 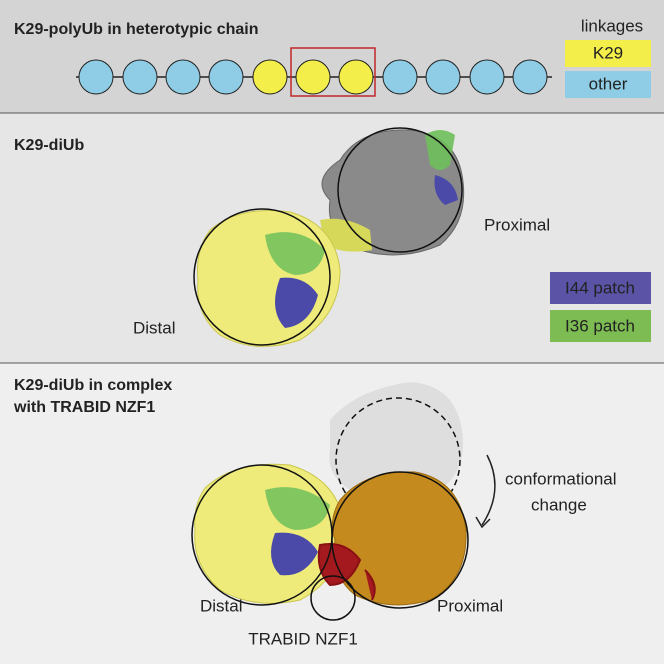 I want to click on panel-title: K29-diUb, so click(x=49, y=145).